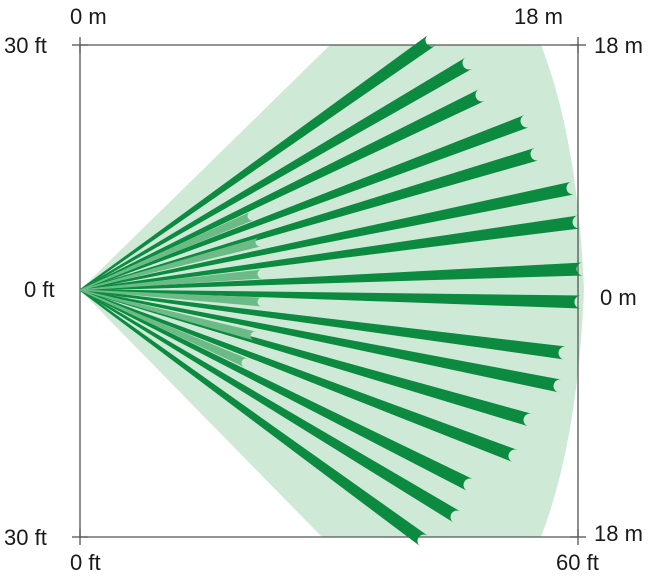 The image size is (659, 577). What do you see at coordinates (618, 45) in the screenshot?
I see `label-right-top-m: 18 m` at bounding box center [618, 45].